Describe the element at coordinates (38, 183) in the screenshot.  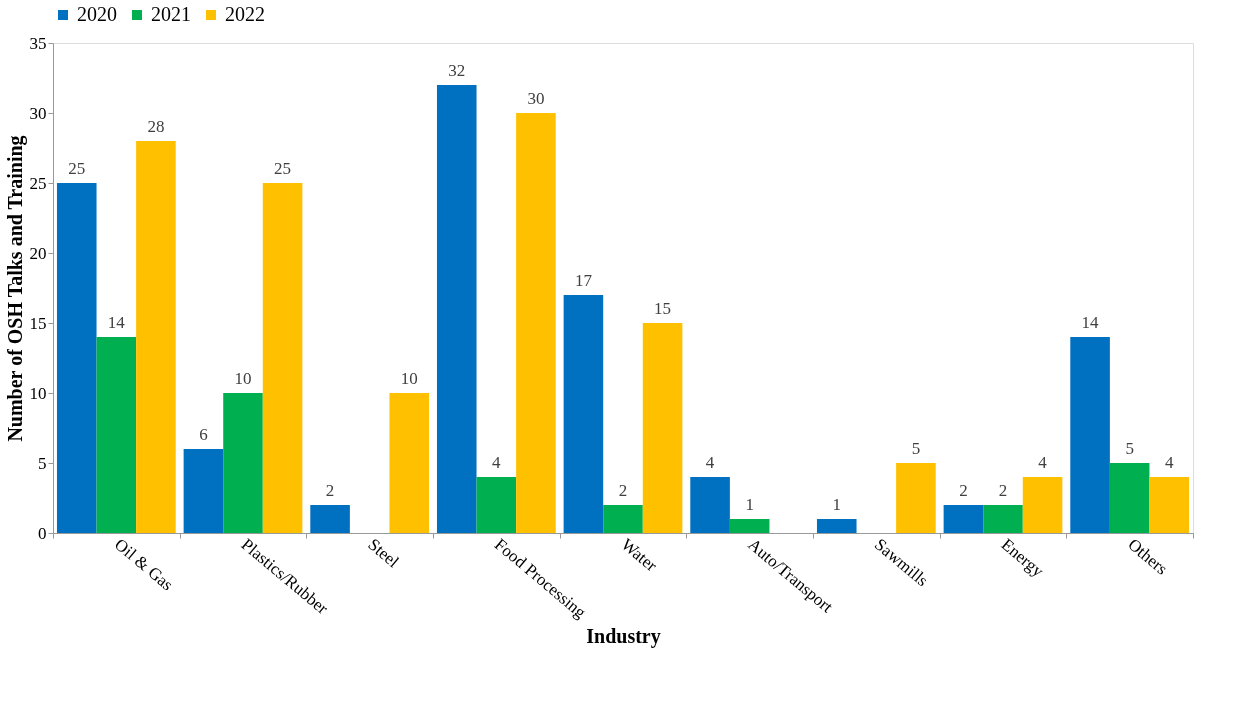
I see `y-tick-label: 25` at that location.